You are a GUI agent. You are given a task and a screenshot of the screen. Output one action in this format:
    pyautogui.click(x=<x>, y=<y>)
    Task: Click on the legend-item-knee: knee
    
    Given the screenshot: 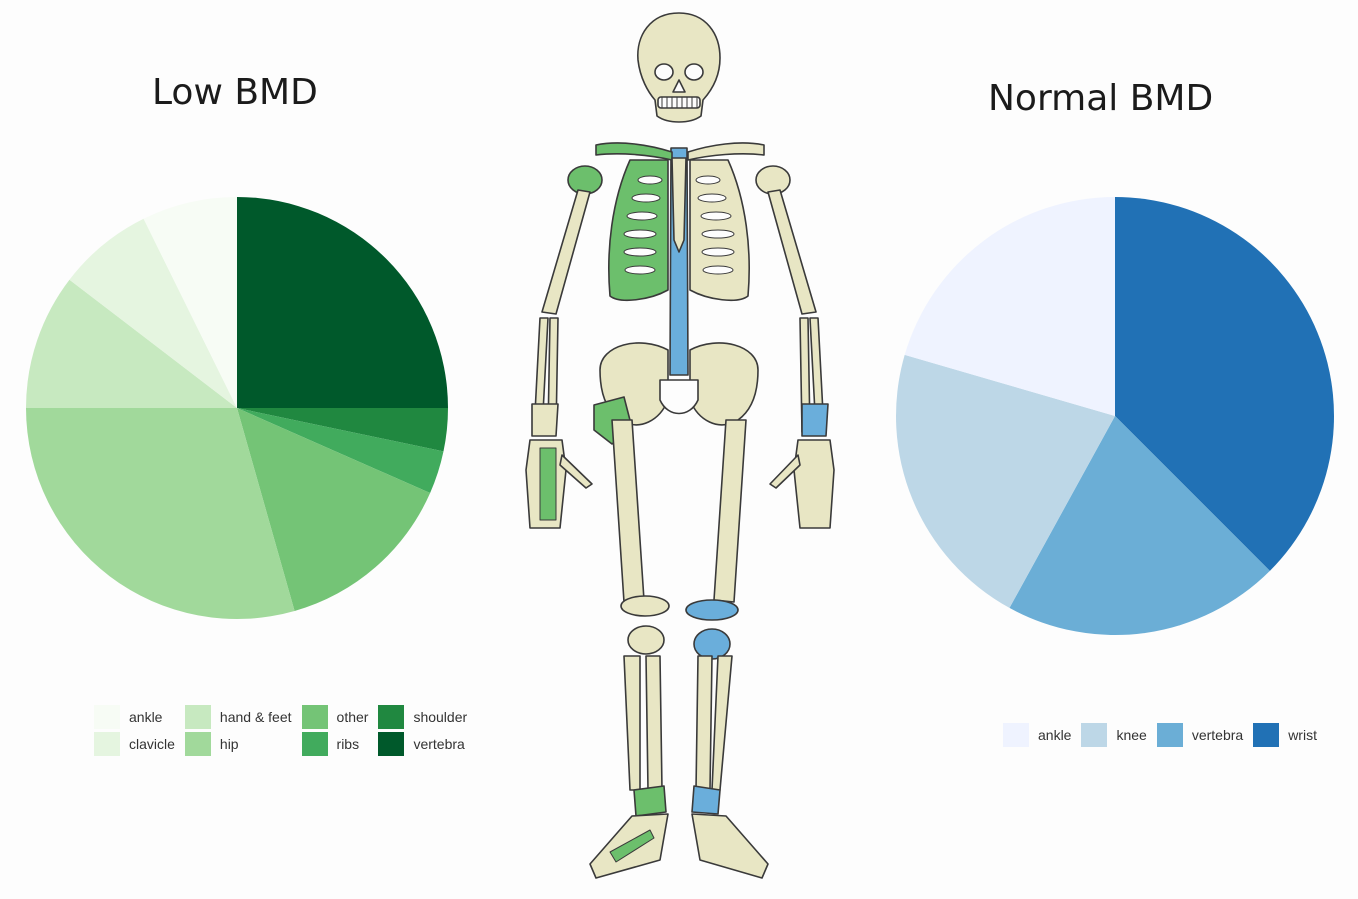 What is the action you would take?
    pyautogui.click(x=1114, y=734)
    